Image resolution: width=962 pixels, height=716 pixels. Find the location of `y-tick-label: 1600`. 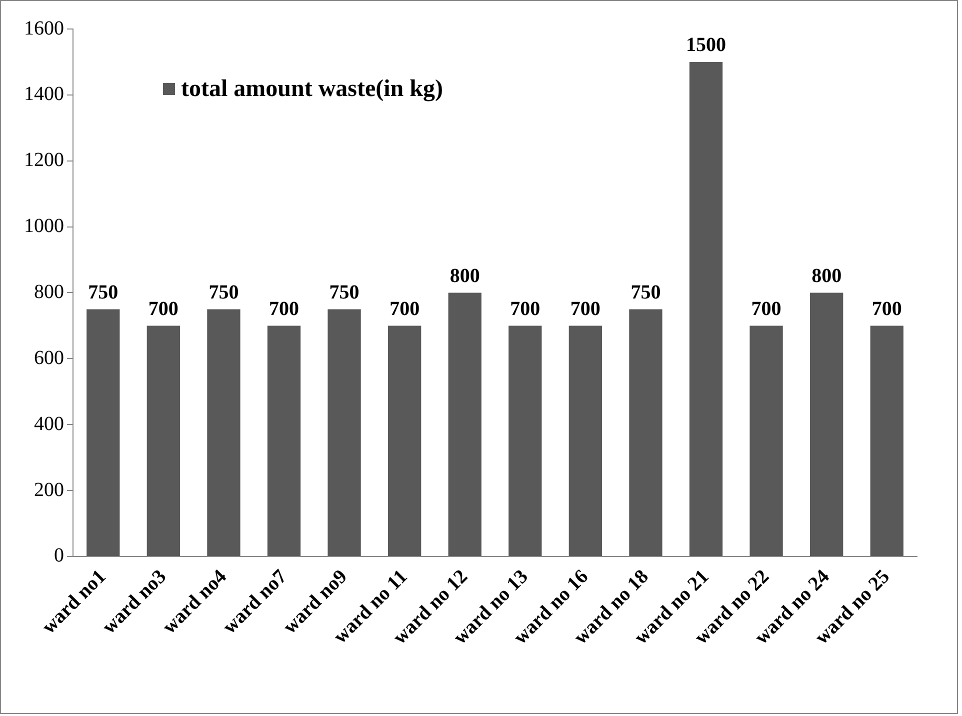

y-tick-label: 1600 is located at coordinates (44, 28).